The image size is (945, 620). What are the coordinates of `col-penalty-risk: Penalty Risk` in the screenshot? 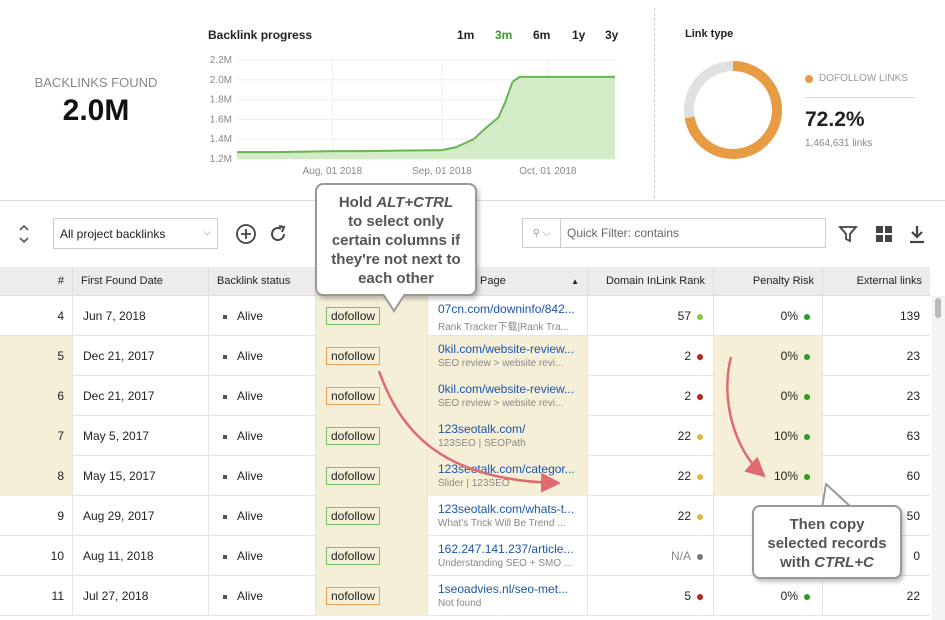 It's located at (767, 281).